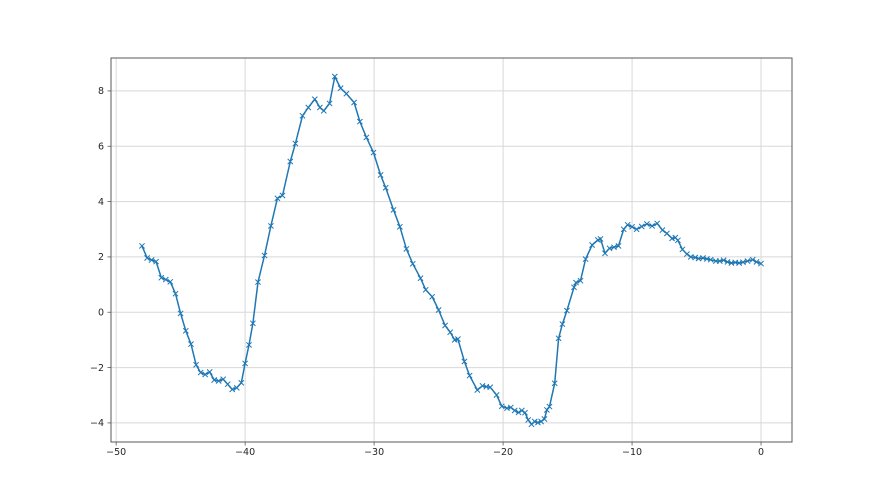  What do you see at coordinates (101, 146) in the screenshot?
I see `y-tick-label: 6` at bounding box center [101, 146].